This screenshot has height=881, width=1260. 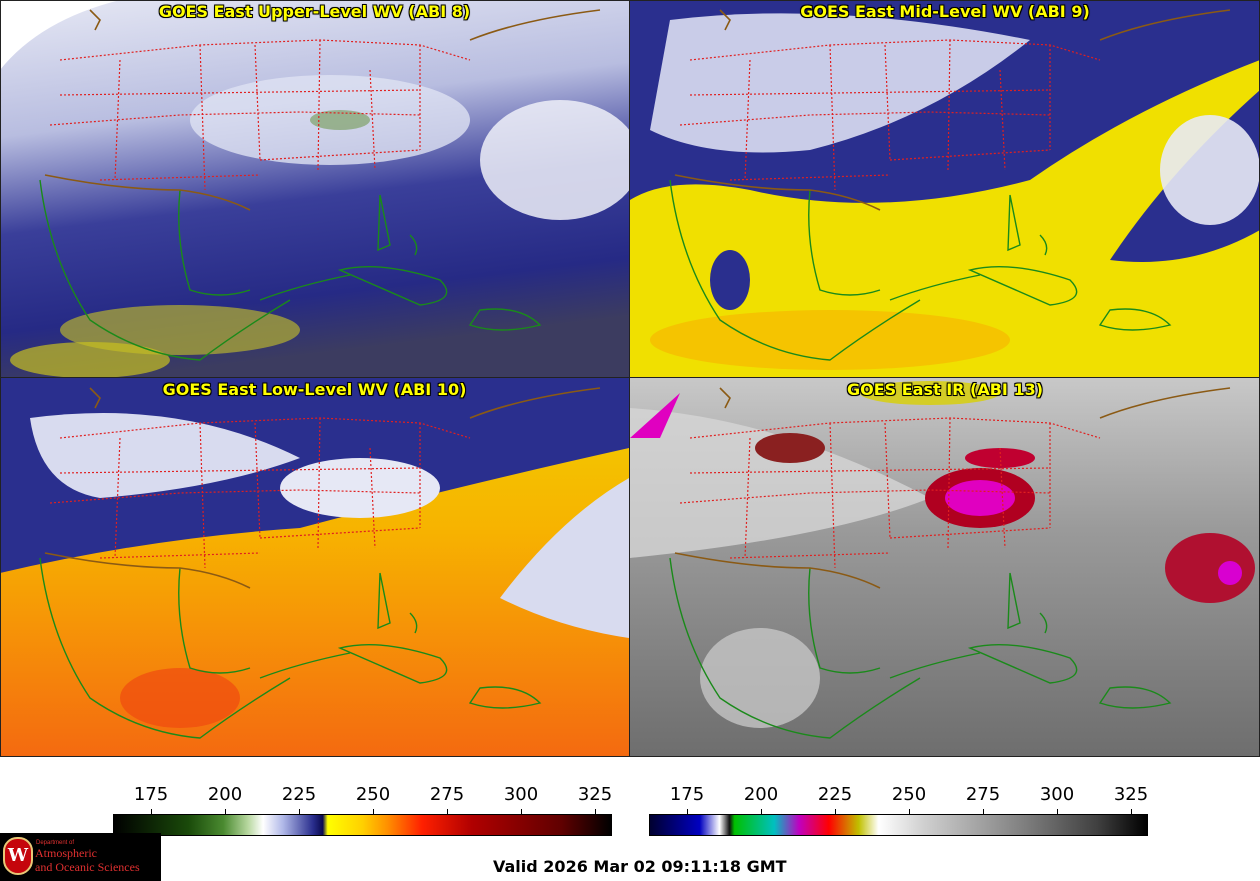 I want to click on colorbar-wv, so click(x=362, y=825).